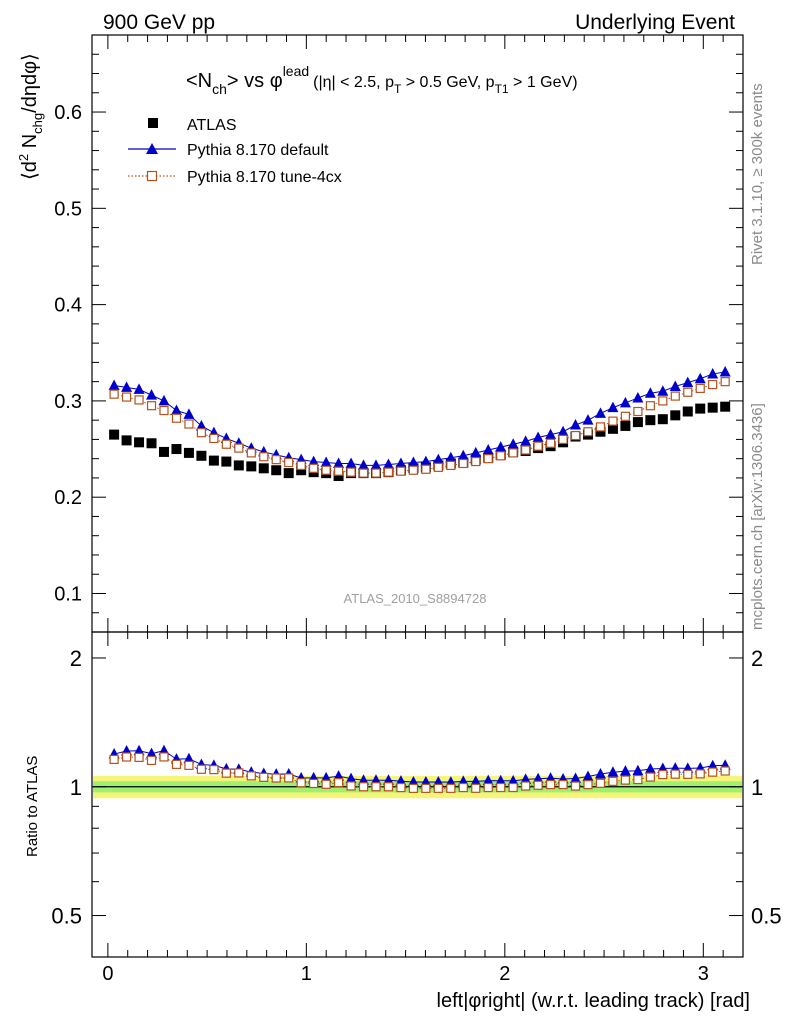  What do you see at coordinates (30, 116) in the screenshot?
I see `main-y-axis-label: ⟨d2 Nchg/dηdφ⟩` at bounding box center [30, 116].